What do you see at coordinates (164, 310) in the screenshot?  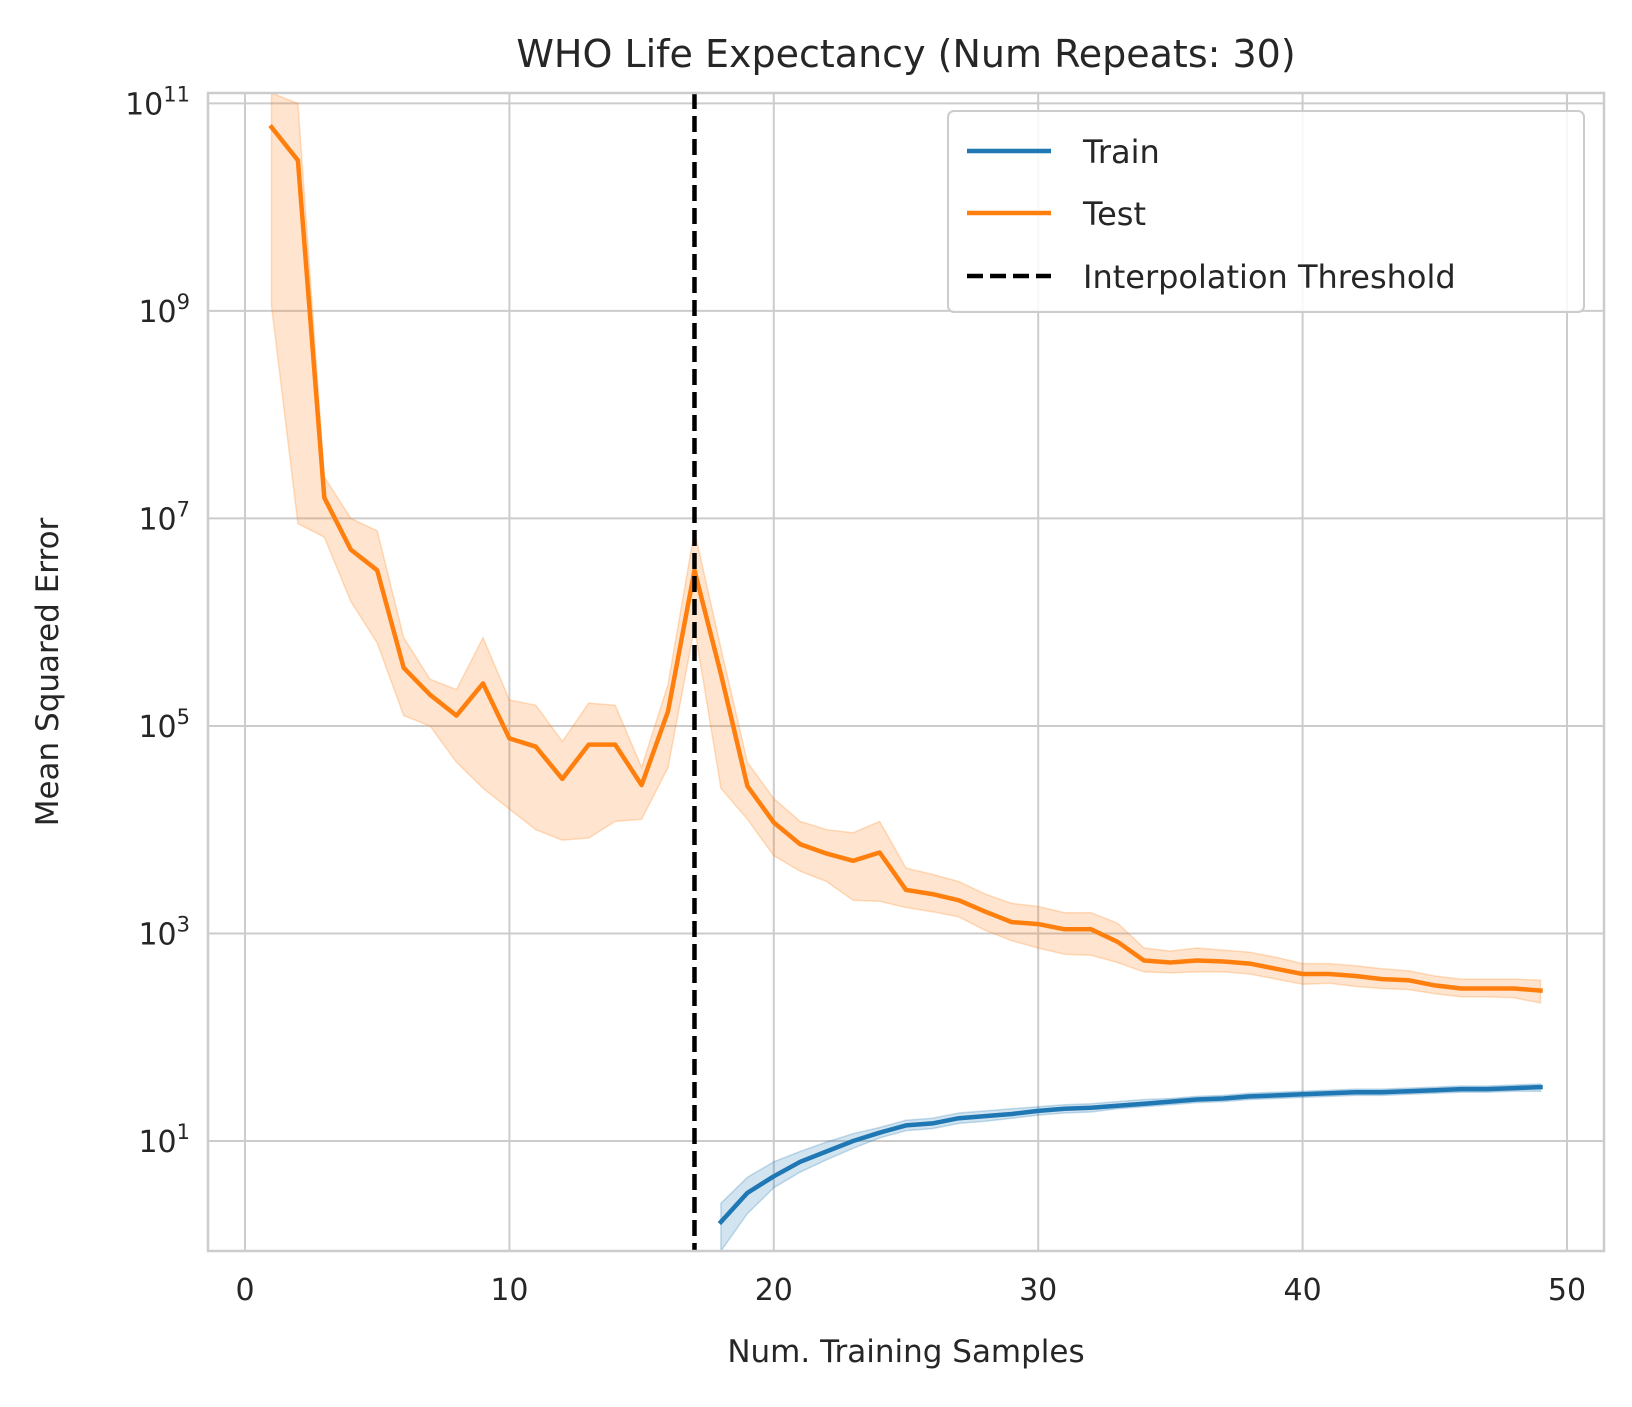 I see `y-tick-label: 10⁹` at bounding box center [164, 310].